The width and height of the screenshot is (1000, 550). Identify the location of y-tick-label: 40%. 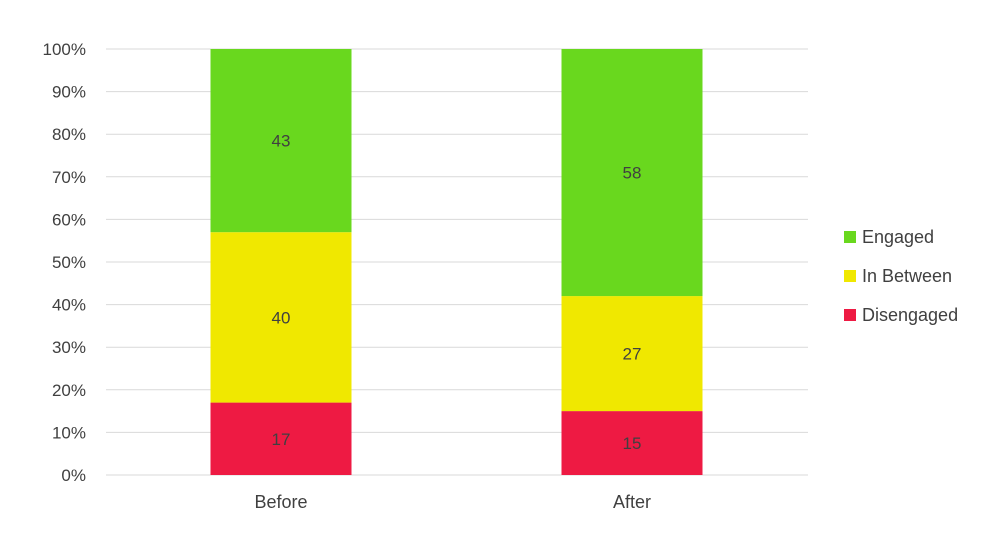
(69, 305).